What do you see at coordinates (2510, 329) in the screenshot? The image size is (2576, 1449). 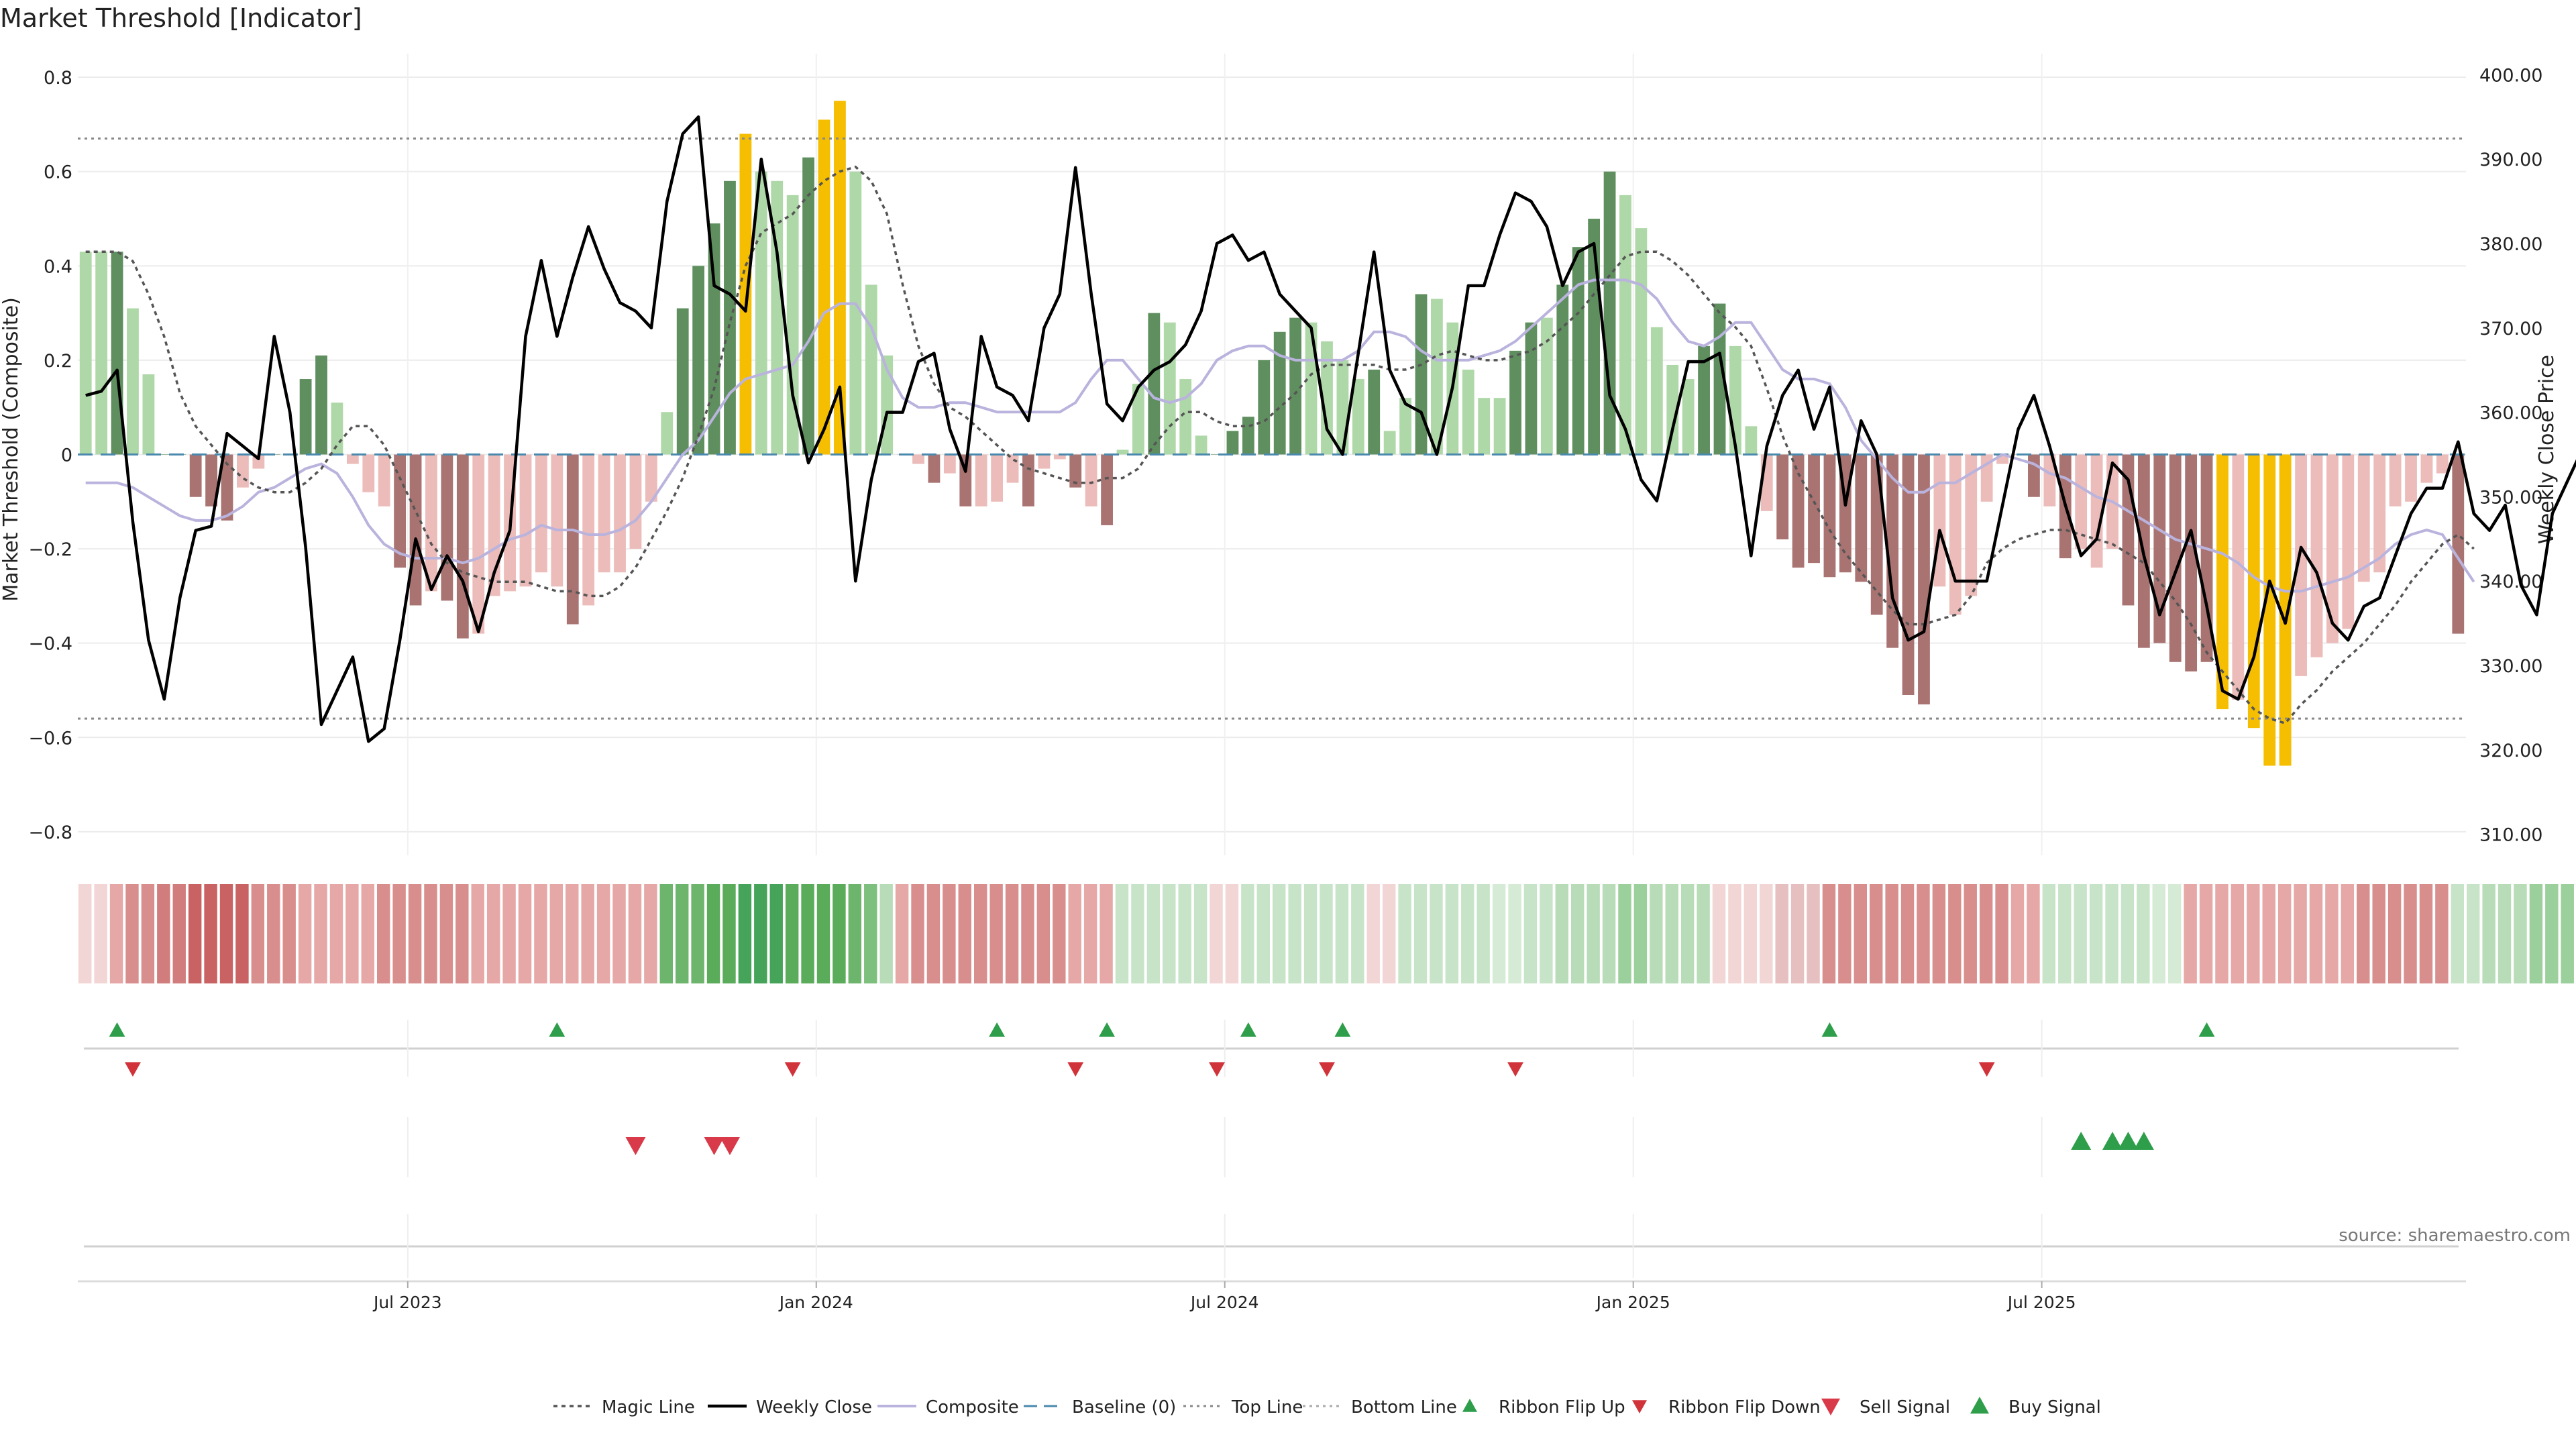 I see `y-right-tick-label: 370.00` at bounding box center [2510, 329].